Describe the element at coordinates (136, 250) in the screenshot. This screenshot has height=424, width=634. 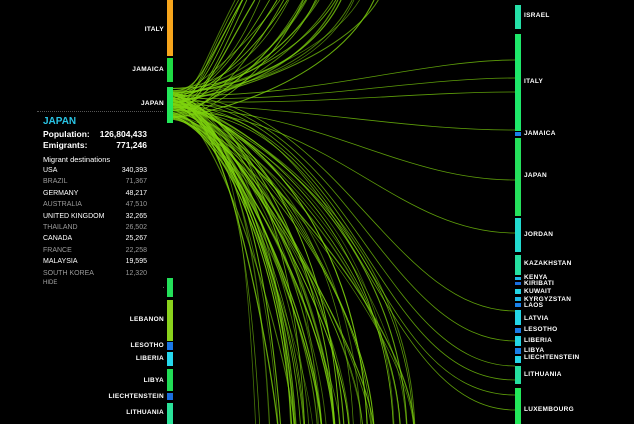
I see `destination-value: 22,258` at that location.